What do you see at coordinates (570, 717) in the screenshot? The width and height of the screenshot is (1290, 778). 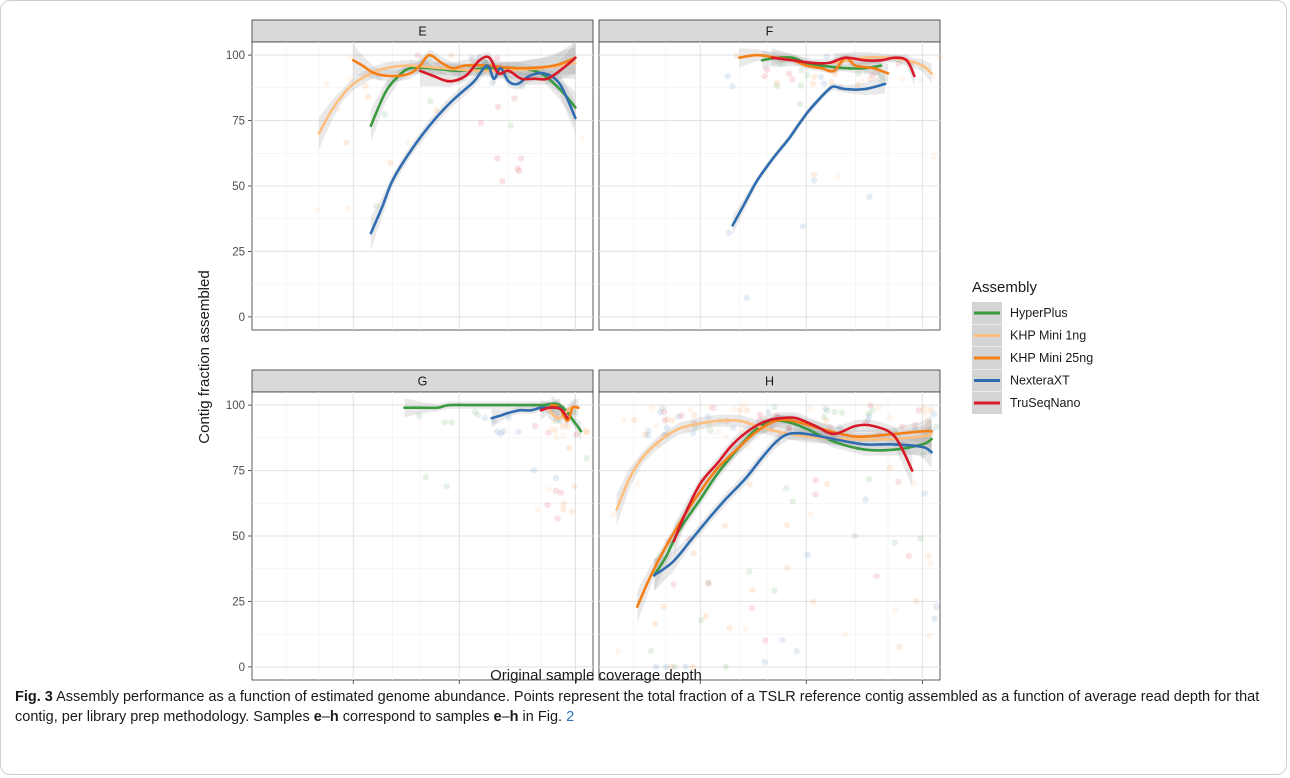 I see `figure-ref-link: 2` at bounding box center [570, 717].